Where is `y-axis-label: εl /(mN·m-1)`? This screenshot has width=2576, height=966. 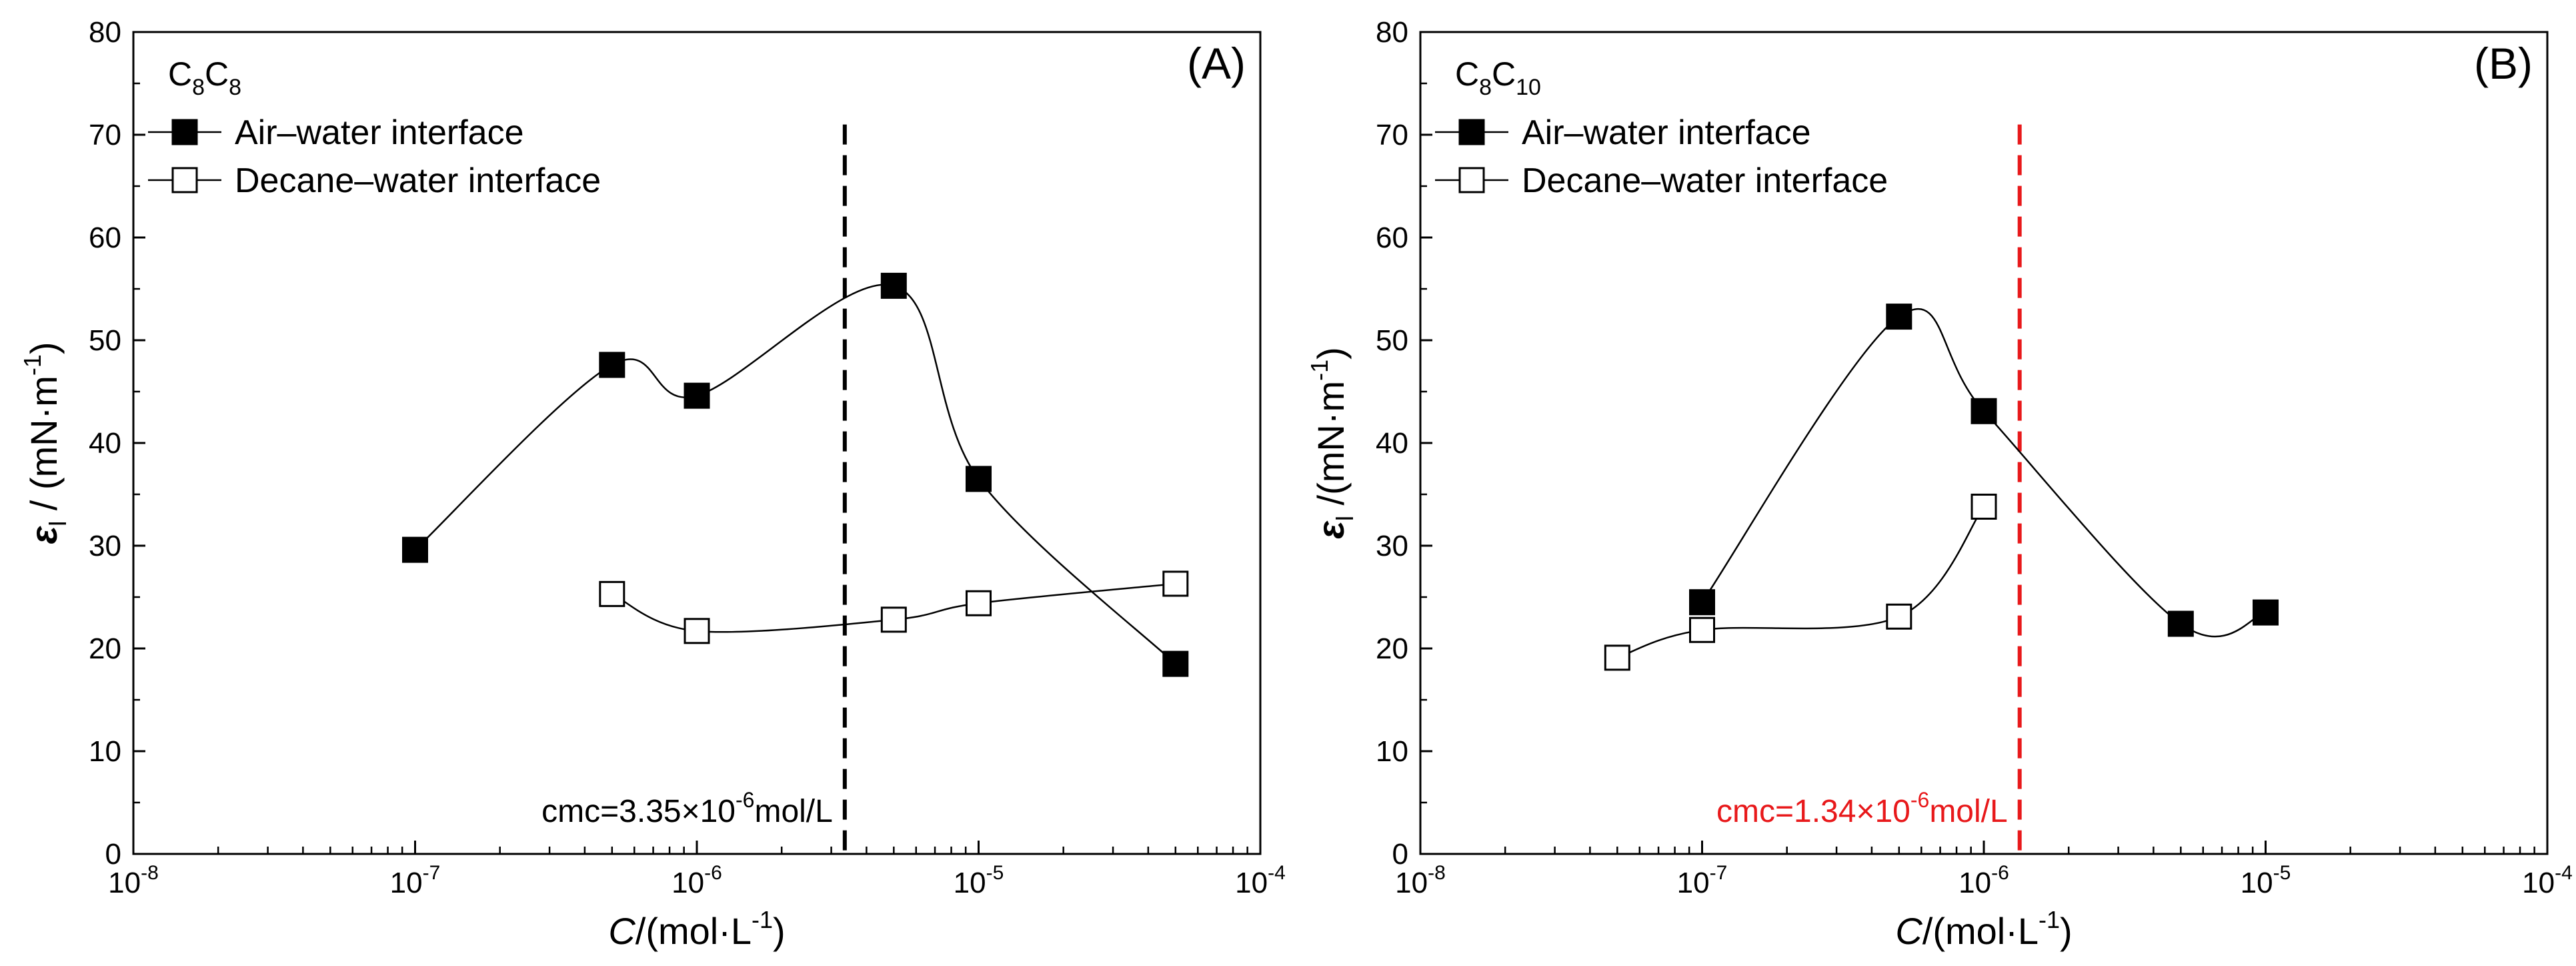
y-axis-label: εl /(mN·m-1) is located at coordinates (1332, 443).